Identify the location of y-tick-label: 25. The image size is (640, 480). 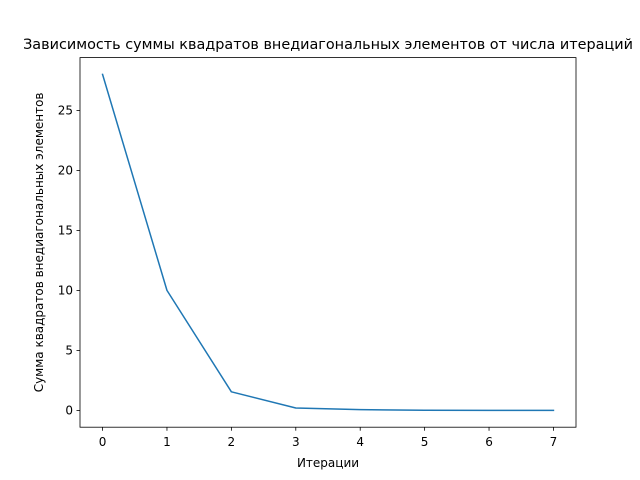
(65, 111).